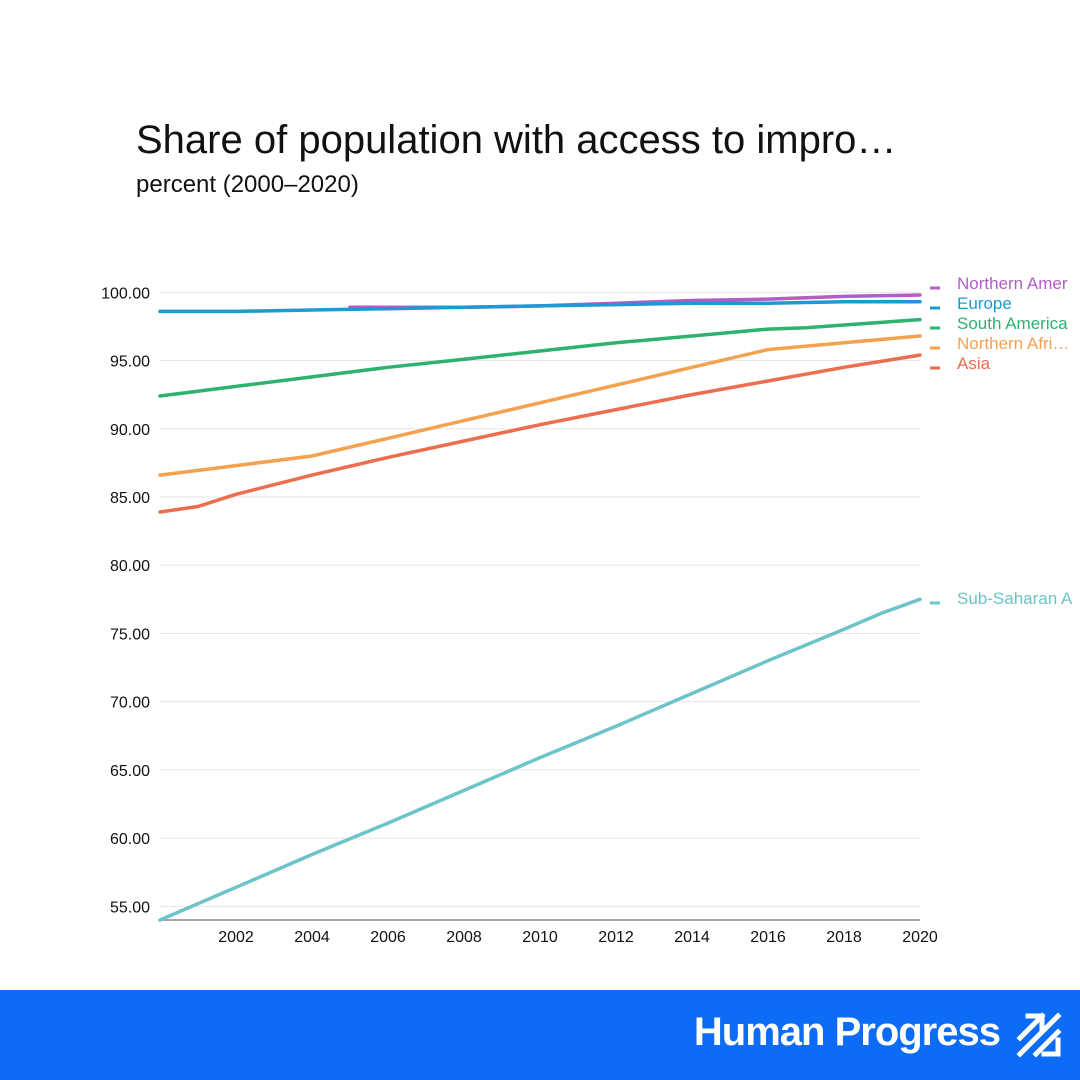  What do you see at coordinates (540, 937) in the screenshot?
I see `x-tick-label: 2010` at bounding box center [540, 937].